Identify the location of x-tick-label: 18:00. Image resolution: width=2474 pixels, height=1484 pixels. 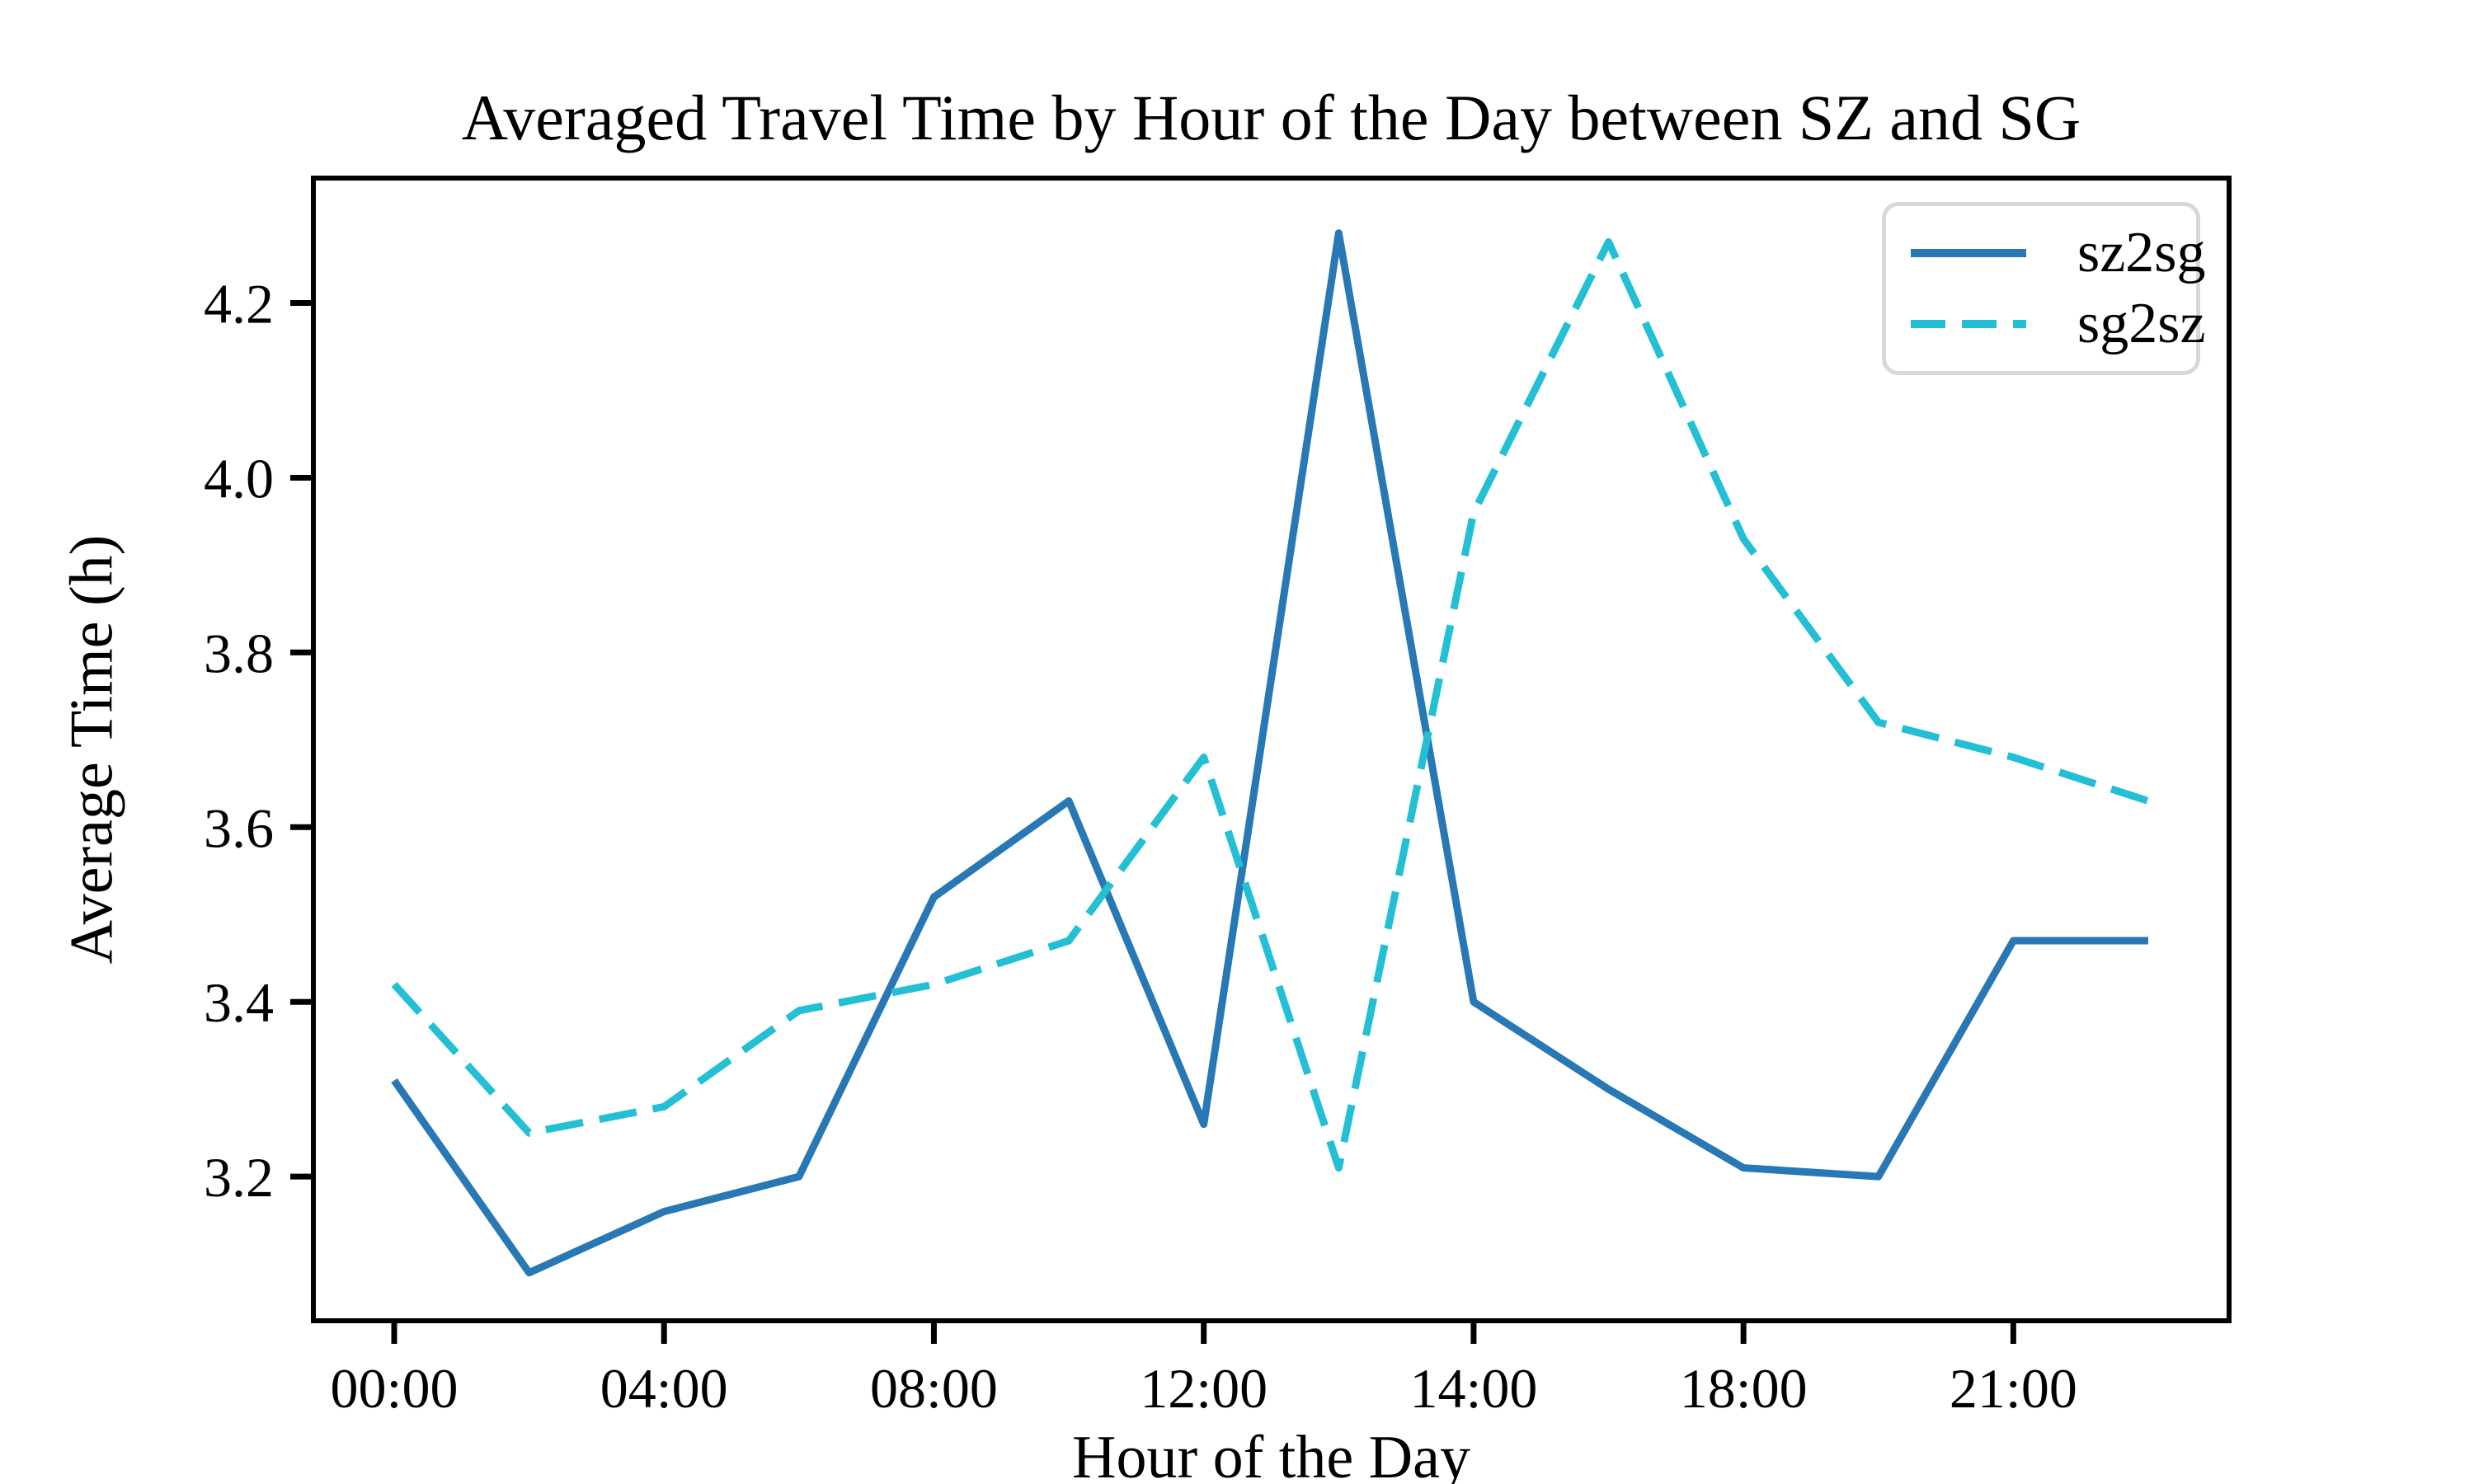
(1744, 1388).